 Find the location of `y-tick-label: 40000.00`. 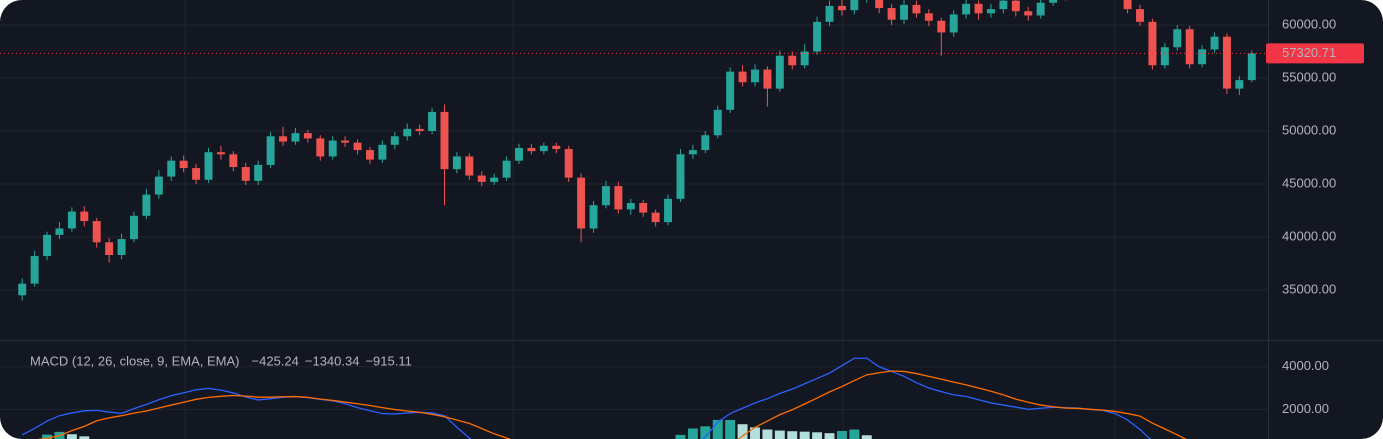

y-tick-label: 40000.00 is located at coordinates (1309, 235).